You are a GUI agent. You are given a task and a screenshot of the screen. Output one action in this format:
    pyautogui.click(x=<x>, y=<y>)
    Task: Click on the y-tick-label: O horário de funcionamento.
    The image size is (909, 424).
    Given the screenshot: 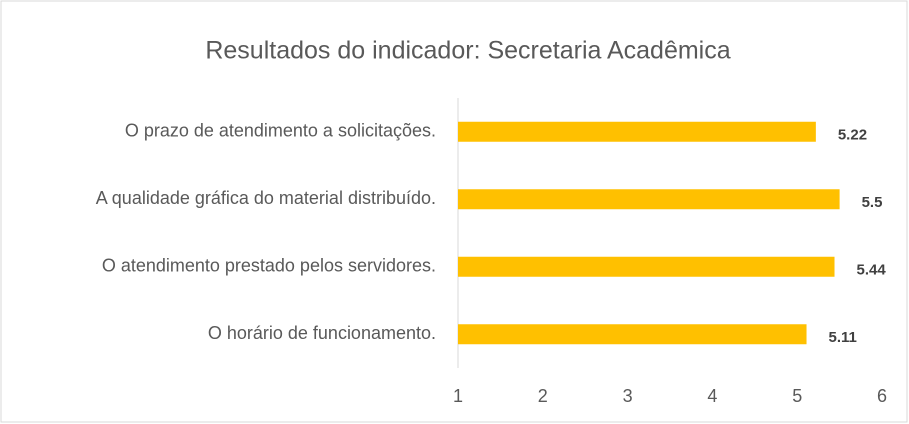 What is the action you would take?
    pyautogui.click(x=322, y=333)
    